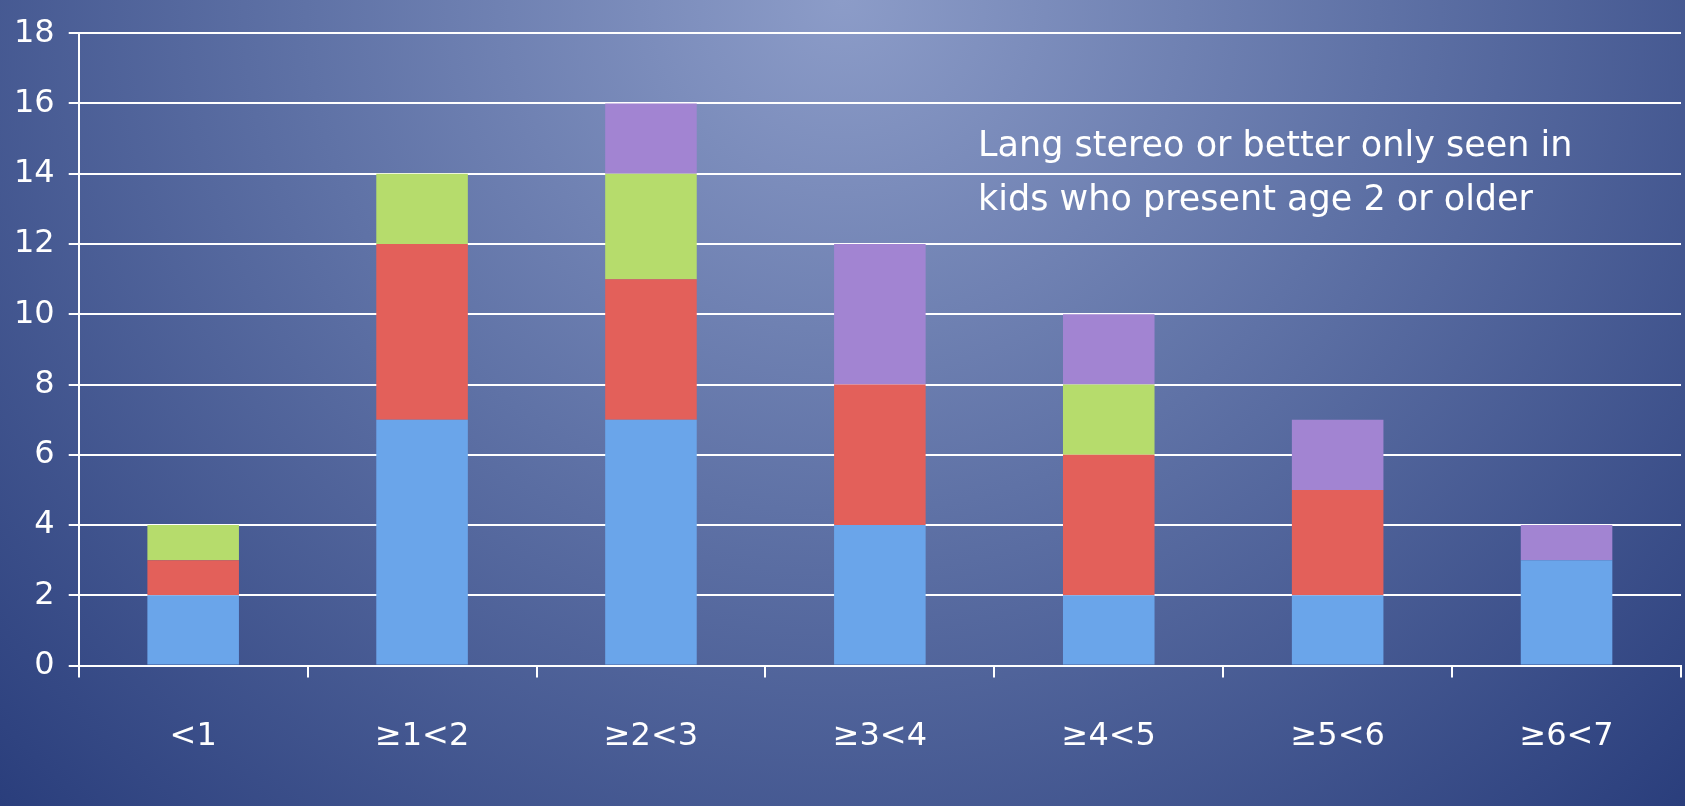 This screenshot has width=1685, height=806. What do you see at coordinates (651, 734) in the screenshot?
I see `x-tick-label: ≥2<3` at bounding box center [651, 734].